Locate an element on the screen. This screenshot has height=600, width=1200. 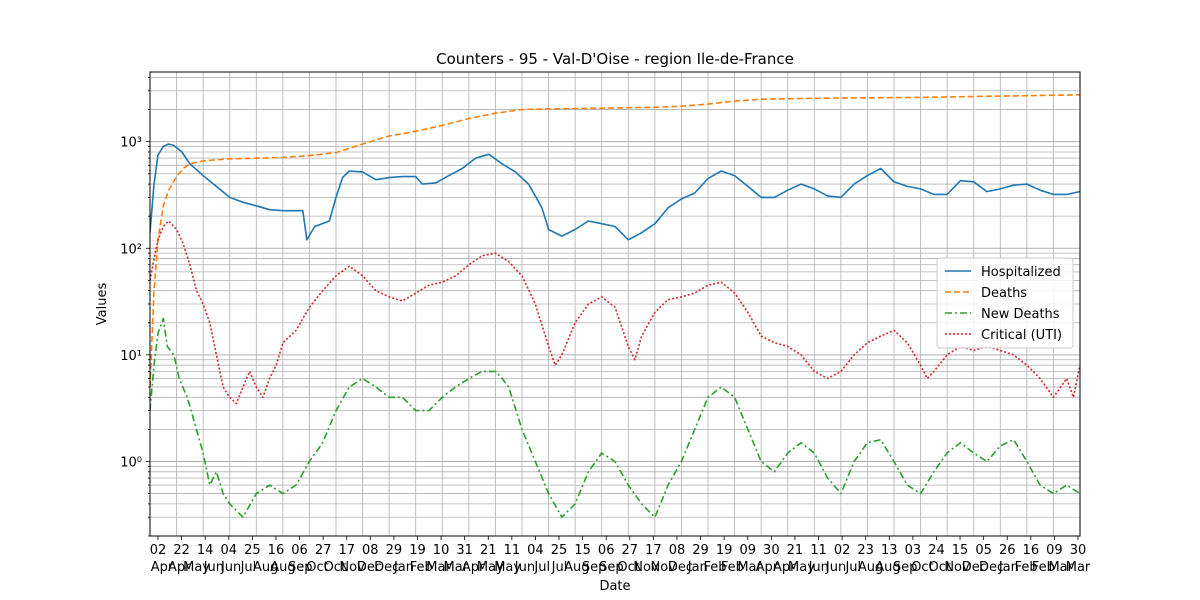
x-tick-day-label: 23 is located at coordinates (865, 550).